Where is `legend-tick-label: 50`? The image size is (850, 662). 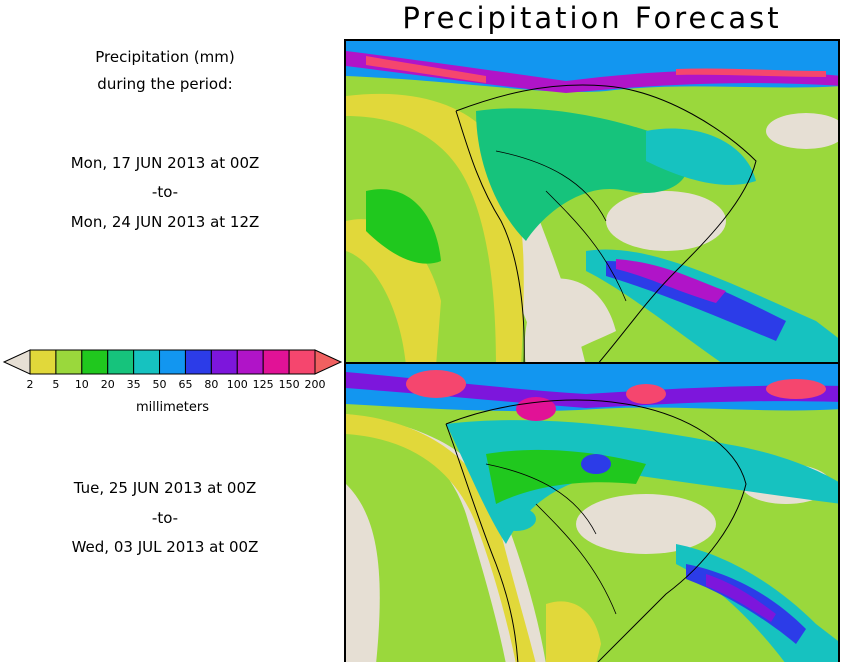
legend-tick-label: 50 is located at coordinates (160, 384).